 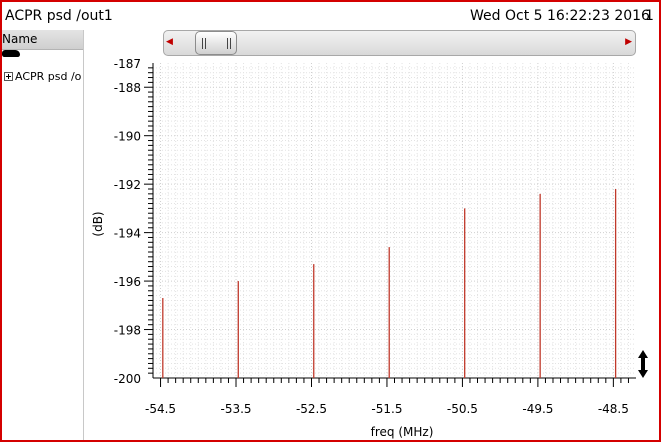 What do you see at coordinates (59, 16) in the screenshot?
I see `window-title: ACPR psd /out1` at bounding box center [59, 16].